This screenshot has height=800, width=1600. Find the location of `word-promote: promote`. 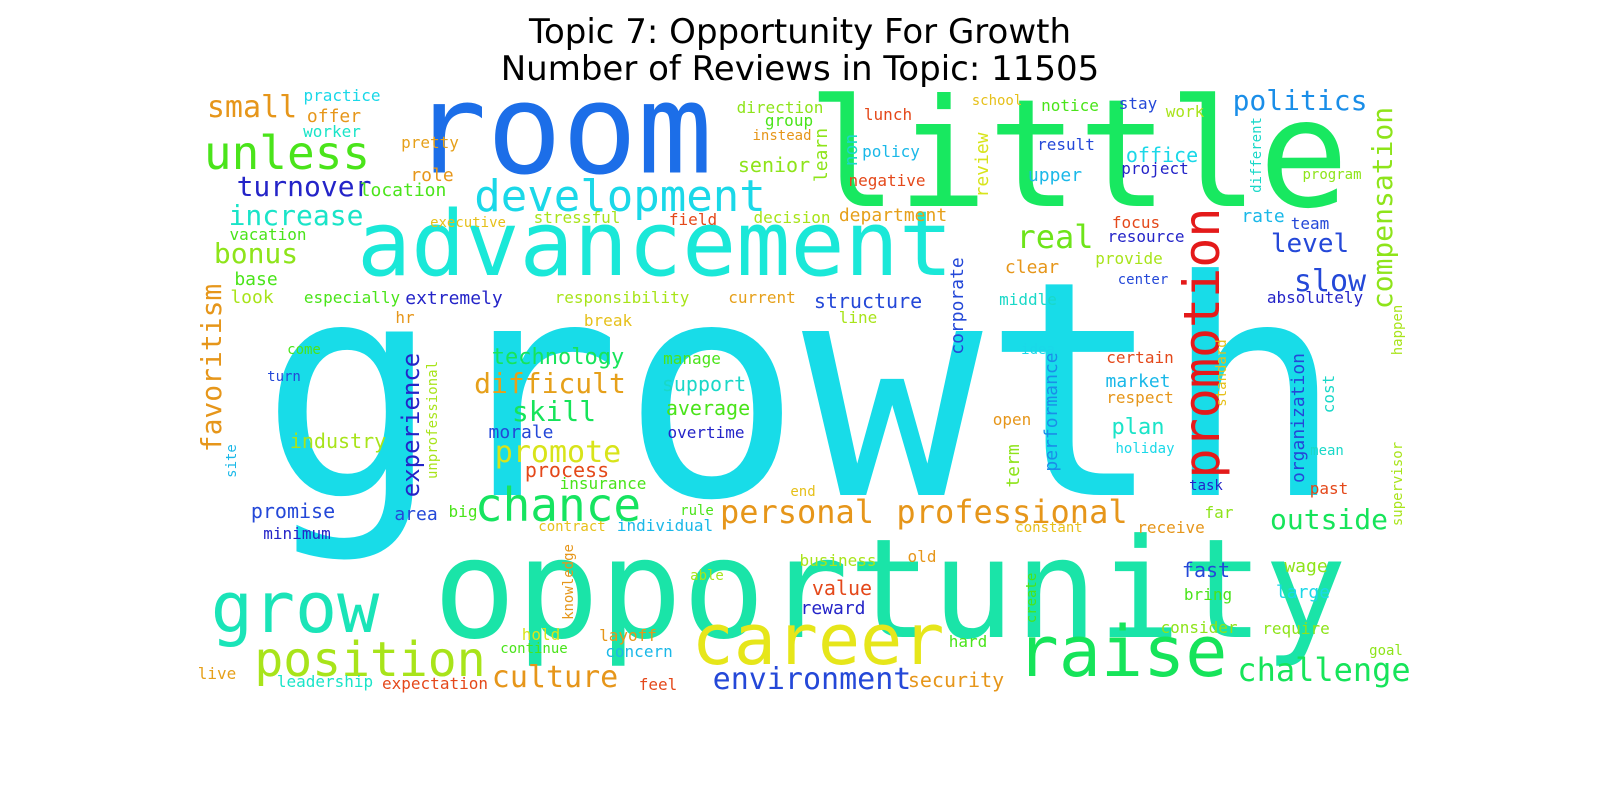

word-promote: promote is located at coordinates (558, 452).